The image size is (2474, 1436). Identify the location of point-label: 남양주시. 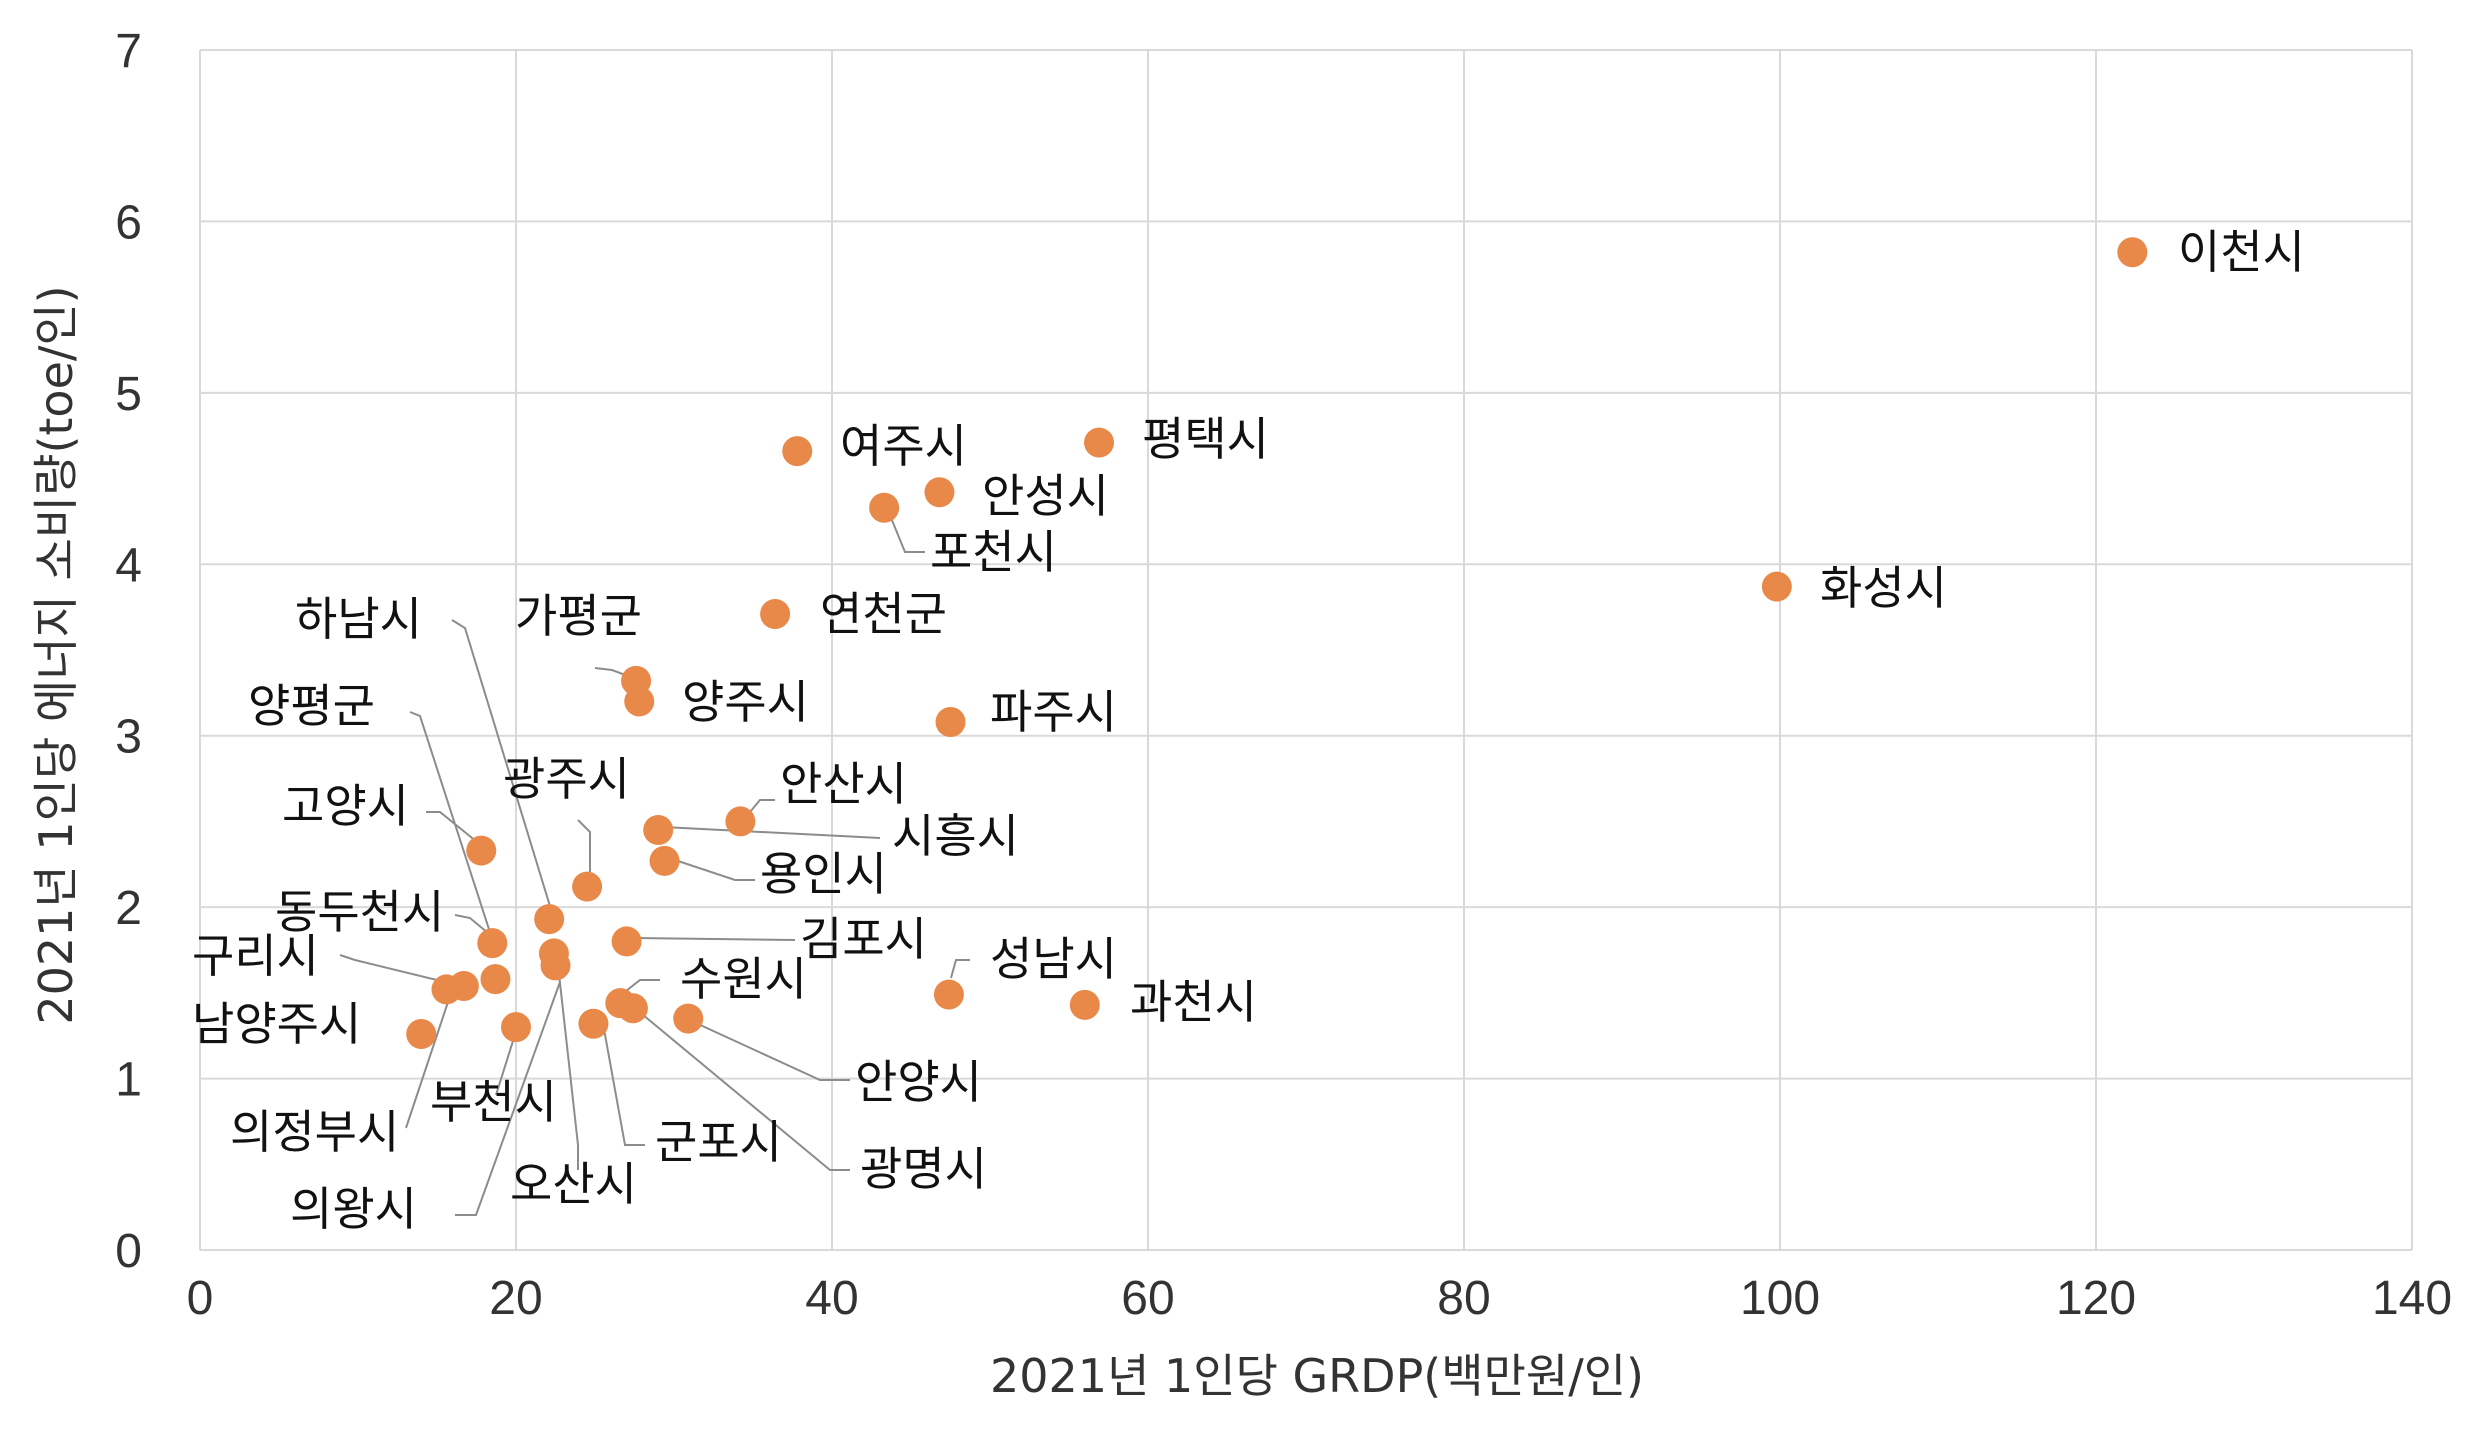
(276, 1024).